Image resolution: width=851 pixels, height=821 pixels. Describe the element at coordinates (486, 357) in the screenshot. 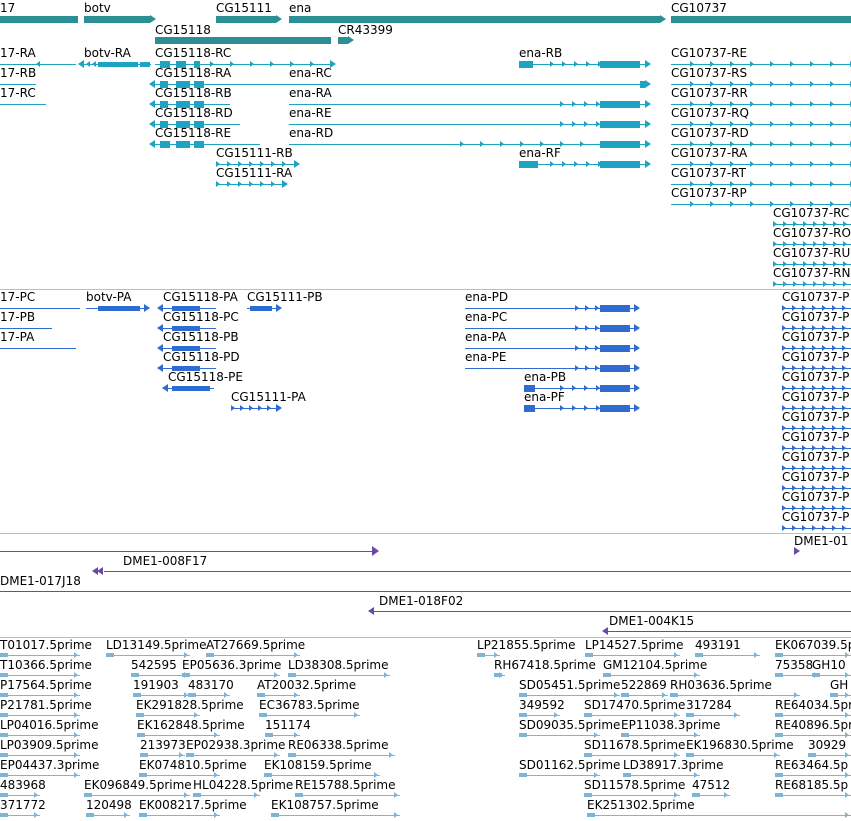

I see `protein-label: ena-PE` at that location.